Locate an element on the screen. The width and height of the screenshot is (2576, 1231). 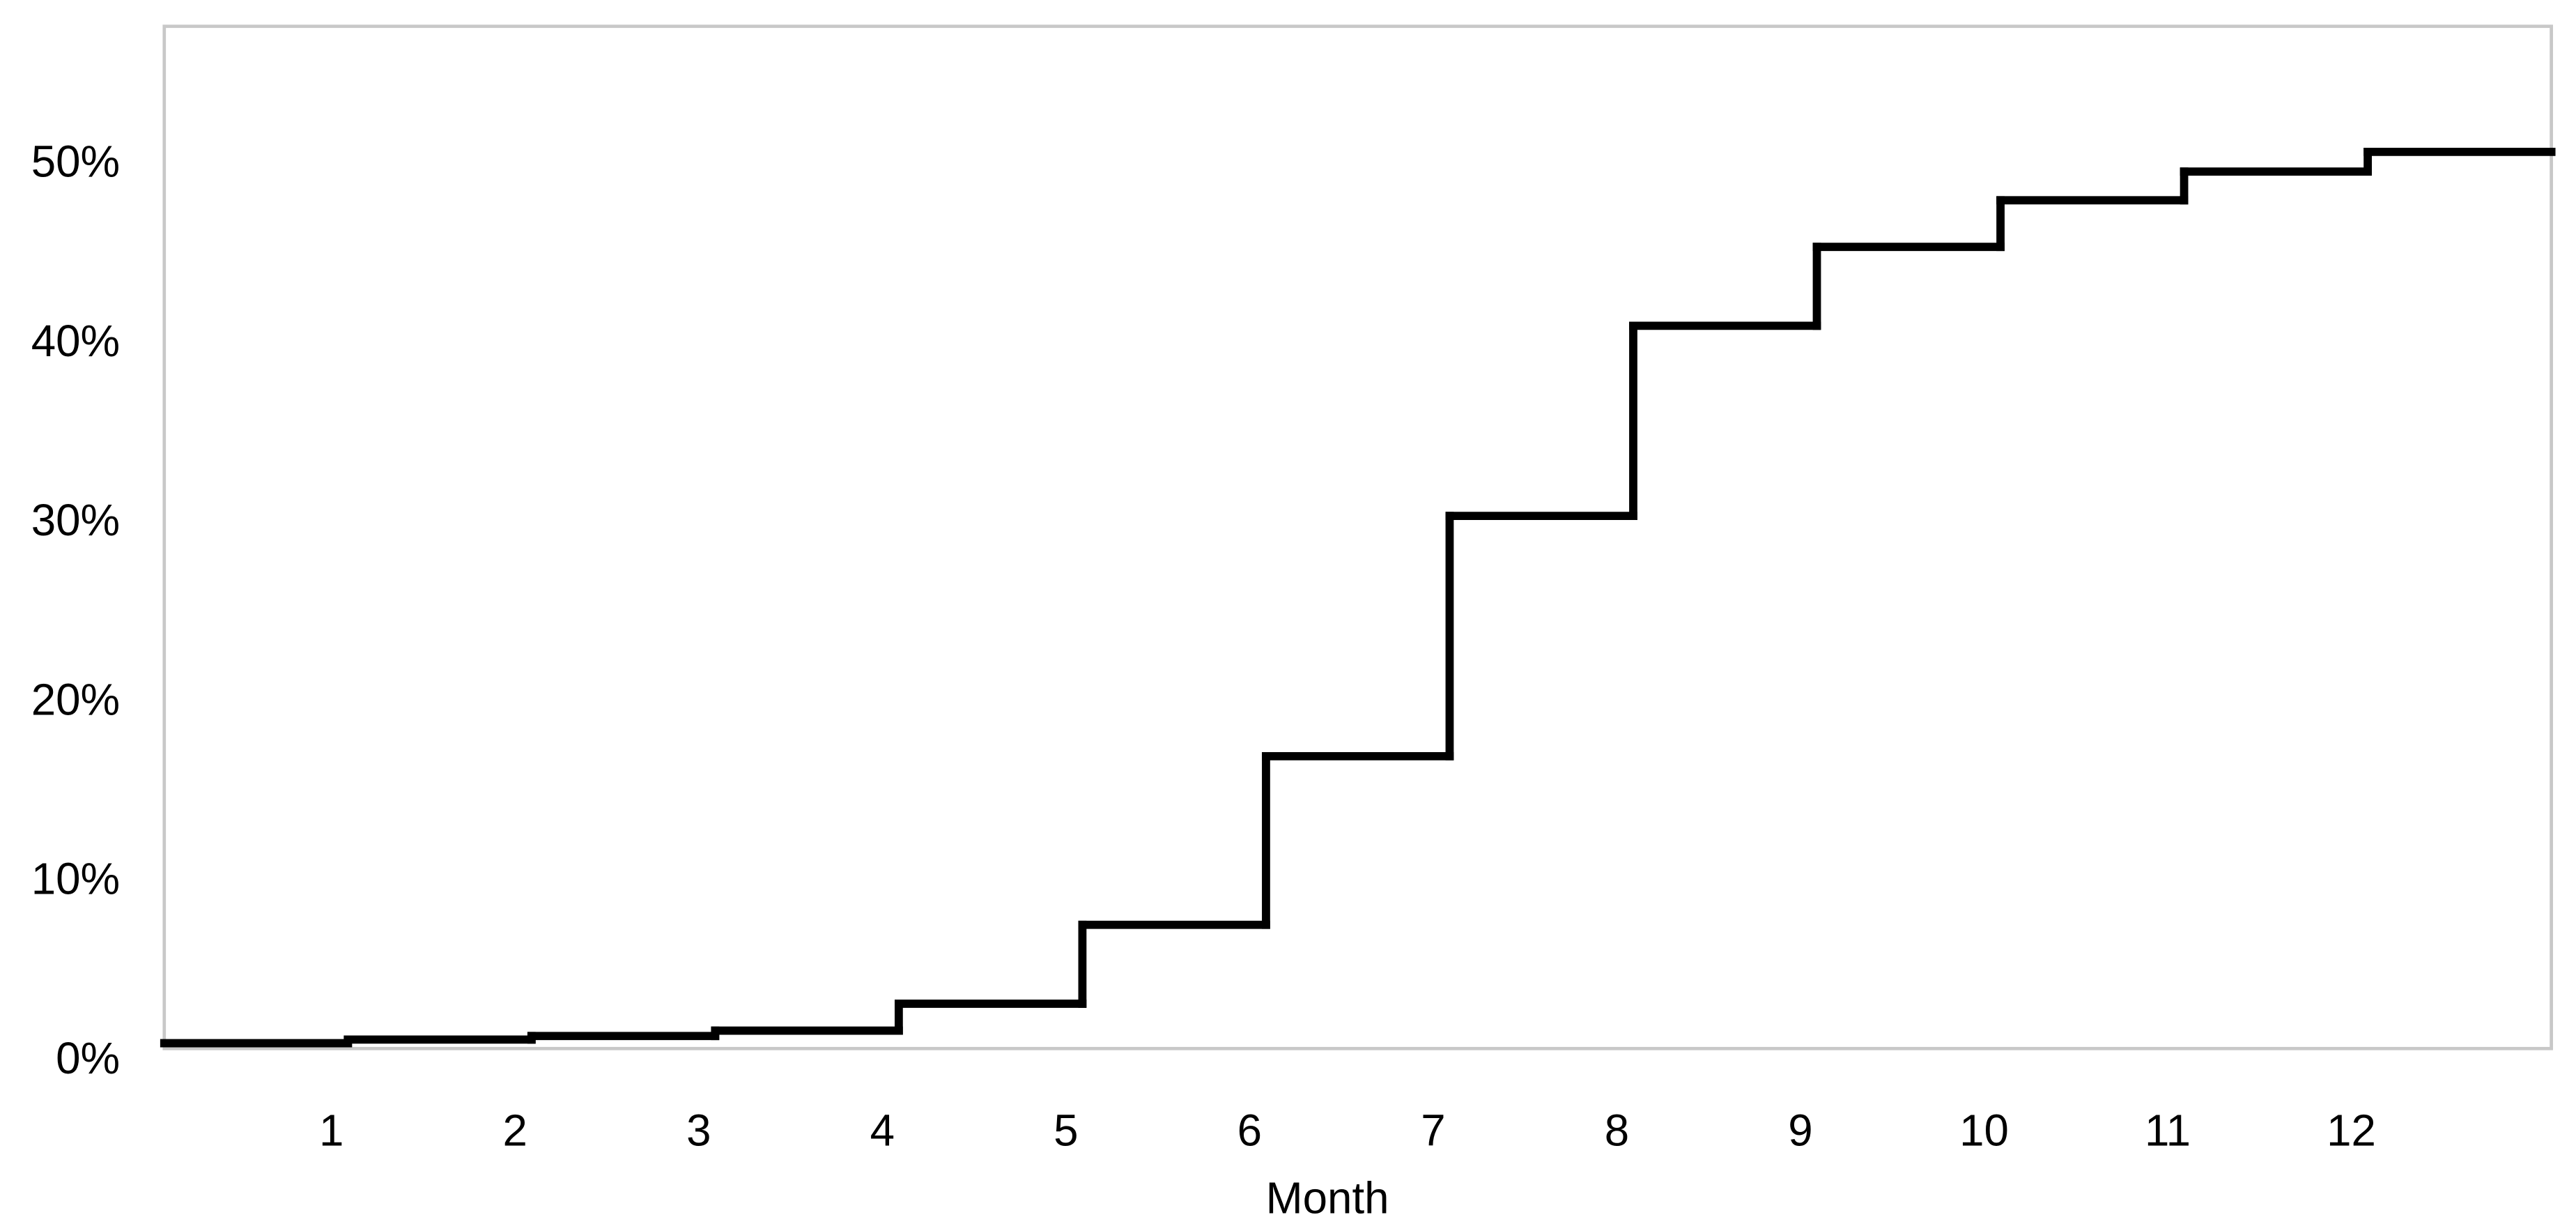
x-tick-label: 6 is located at coordinates (1249, 1131).